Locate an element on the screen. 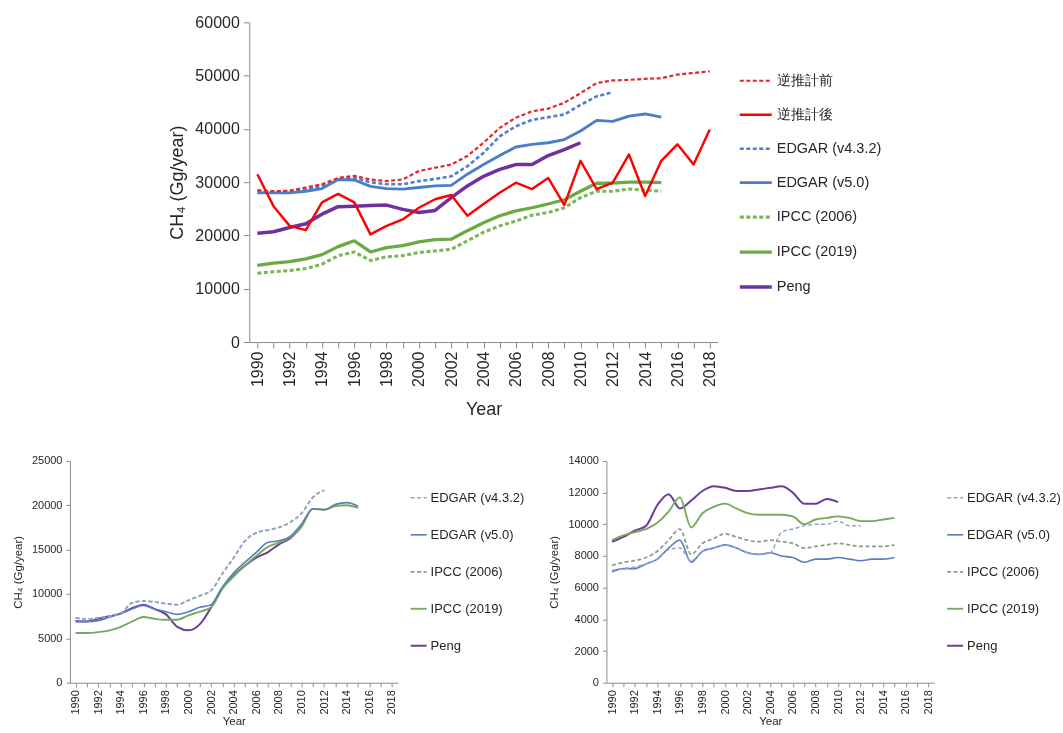 The height and width of the screenshot is (733, 1063). y-tick-label: 4000 is located at coordinates (586, 618).